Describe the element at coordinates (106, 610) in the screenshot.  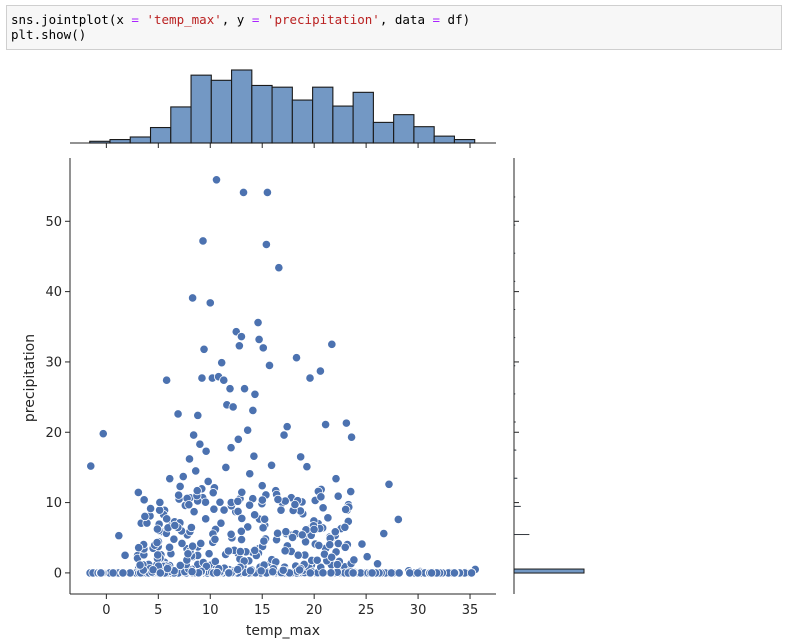
I see `x-tick-label: 0` at that location.